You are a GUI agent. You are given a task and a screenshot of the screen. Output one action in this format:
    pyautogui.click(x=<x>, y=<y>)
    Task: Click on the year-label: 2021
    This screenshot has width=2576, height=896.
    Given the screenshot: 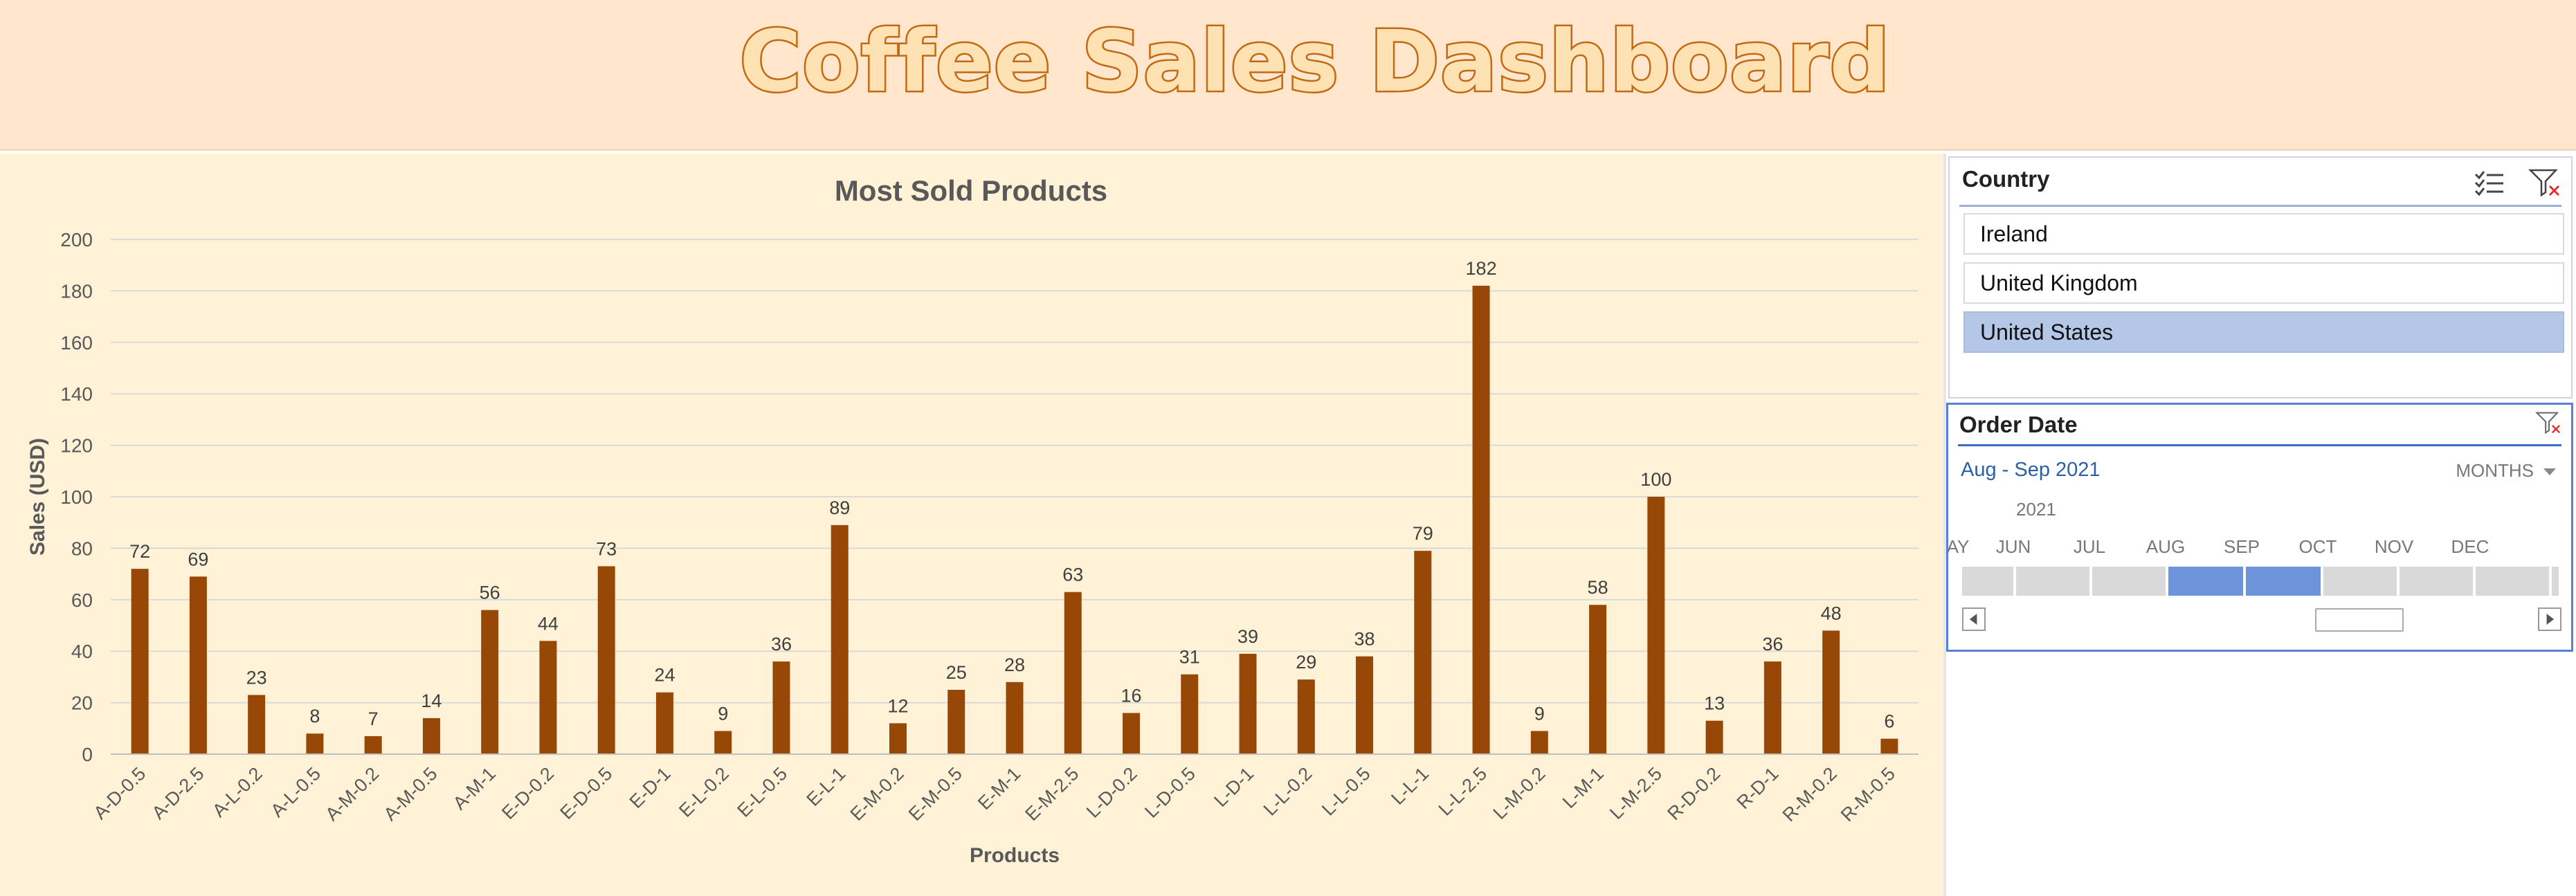 What is the action you would take?
    pyautogui.click(x=2036, y=509)
    